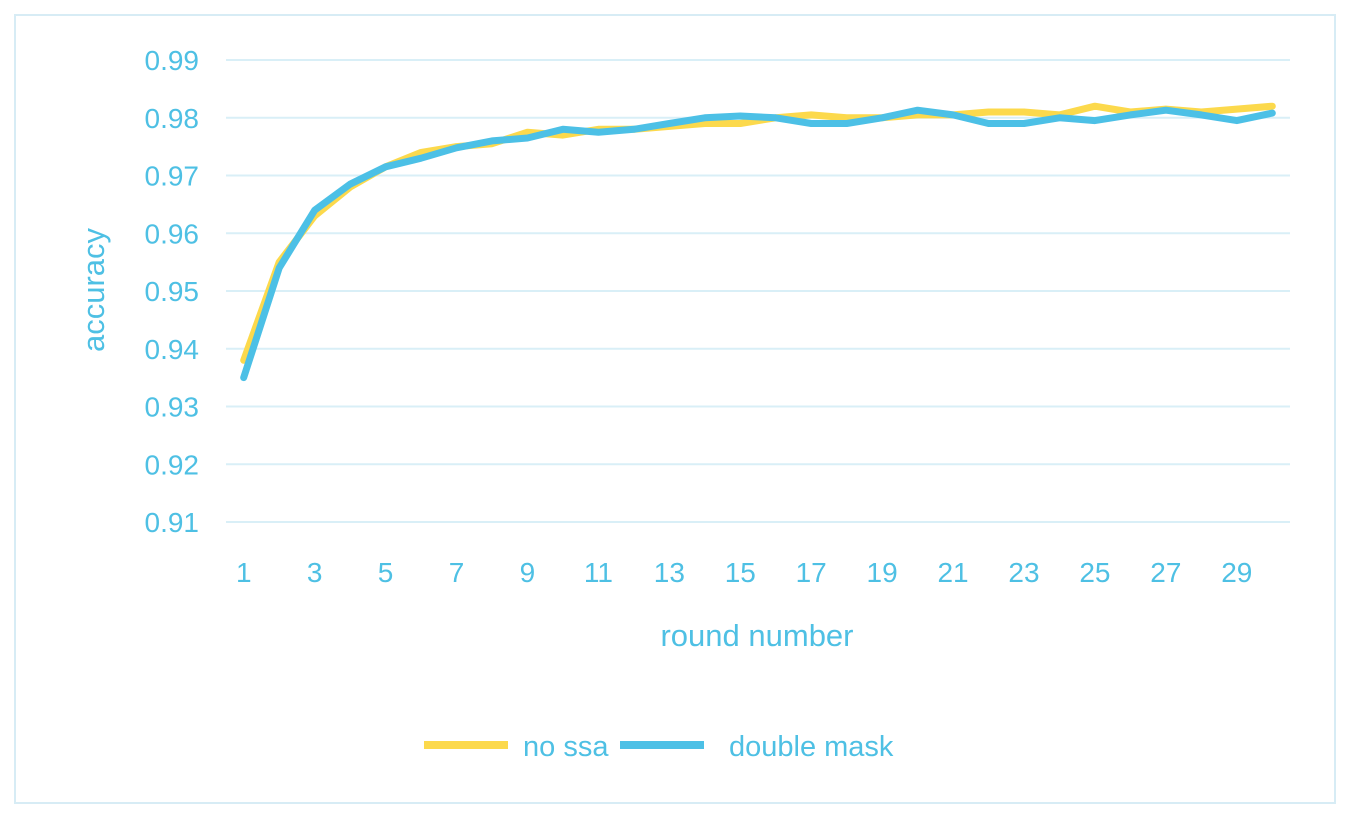  I want to click on x-tick-label: 21, so click(952, 572).